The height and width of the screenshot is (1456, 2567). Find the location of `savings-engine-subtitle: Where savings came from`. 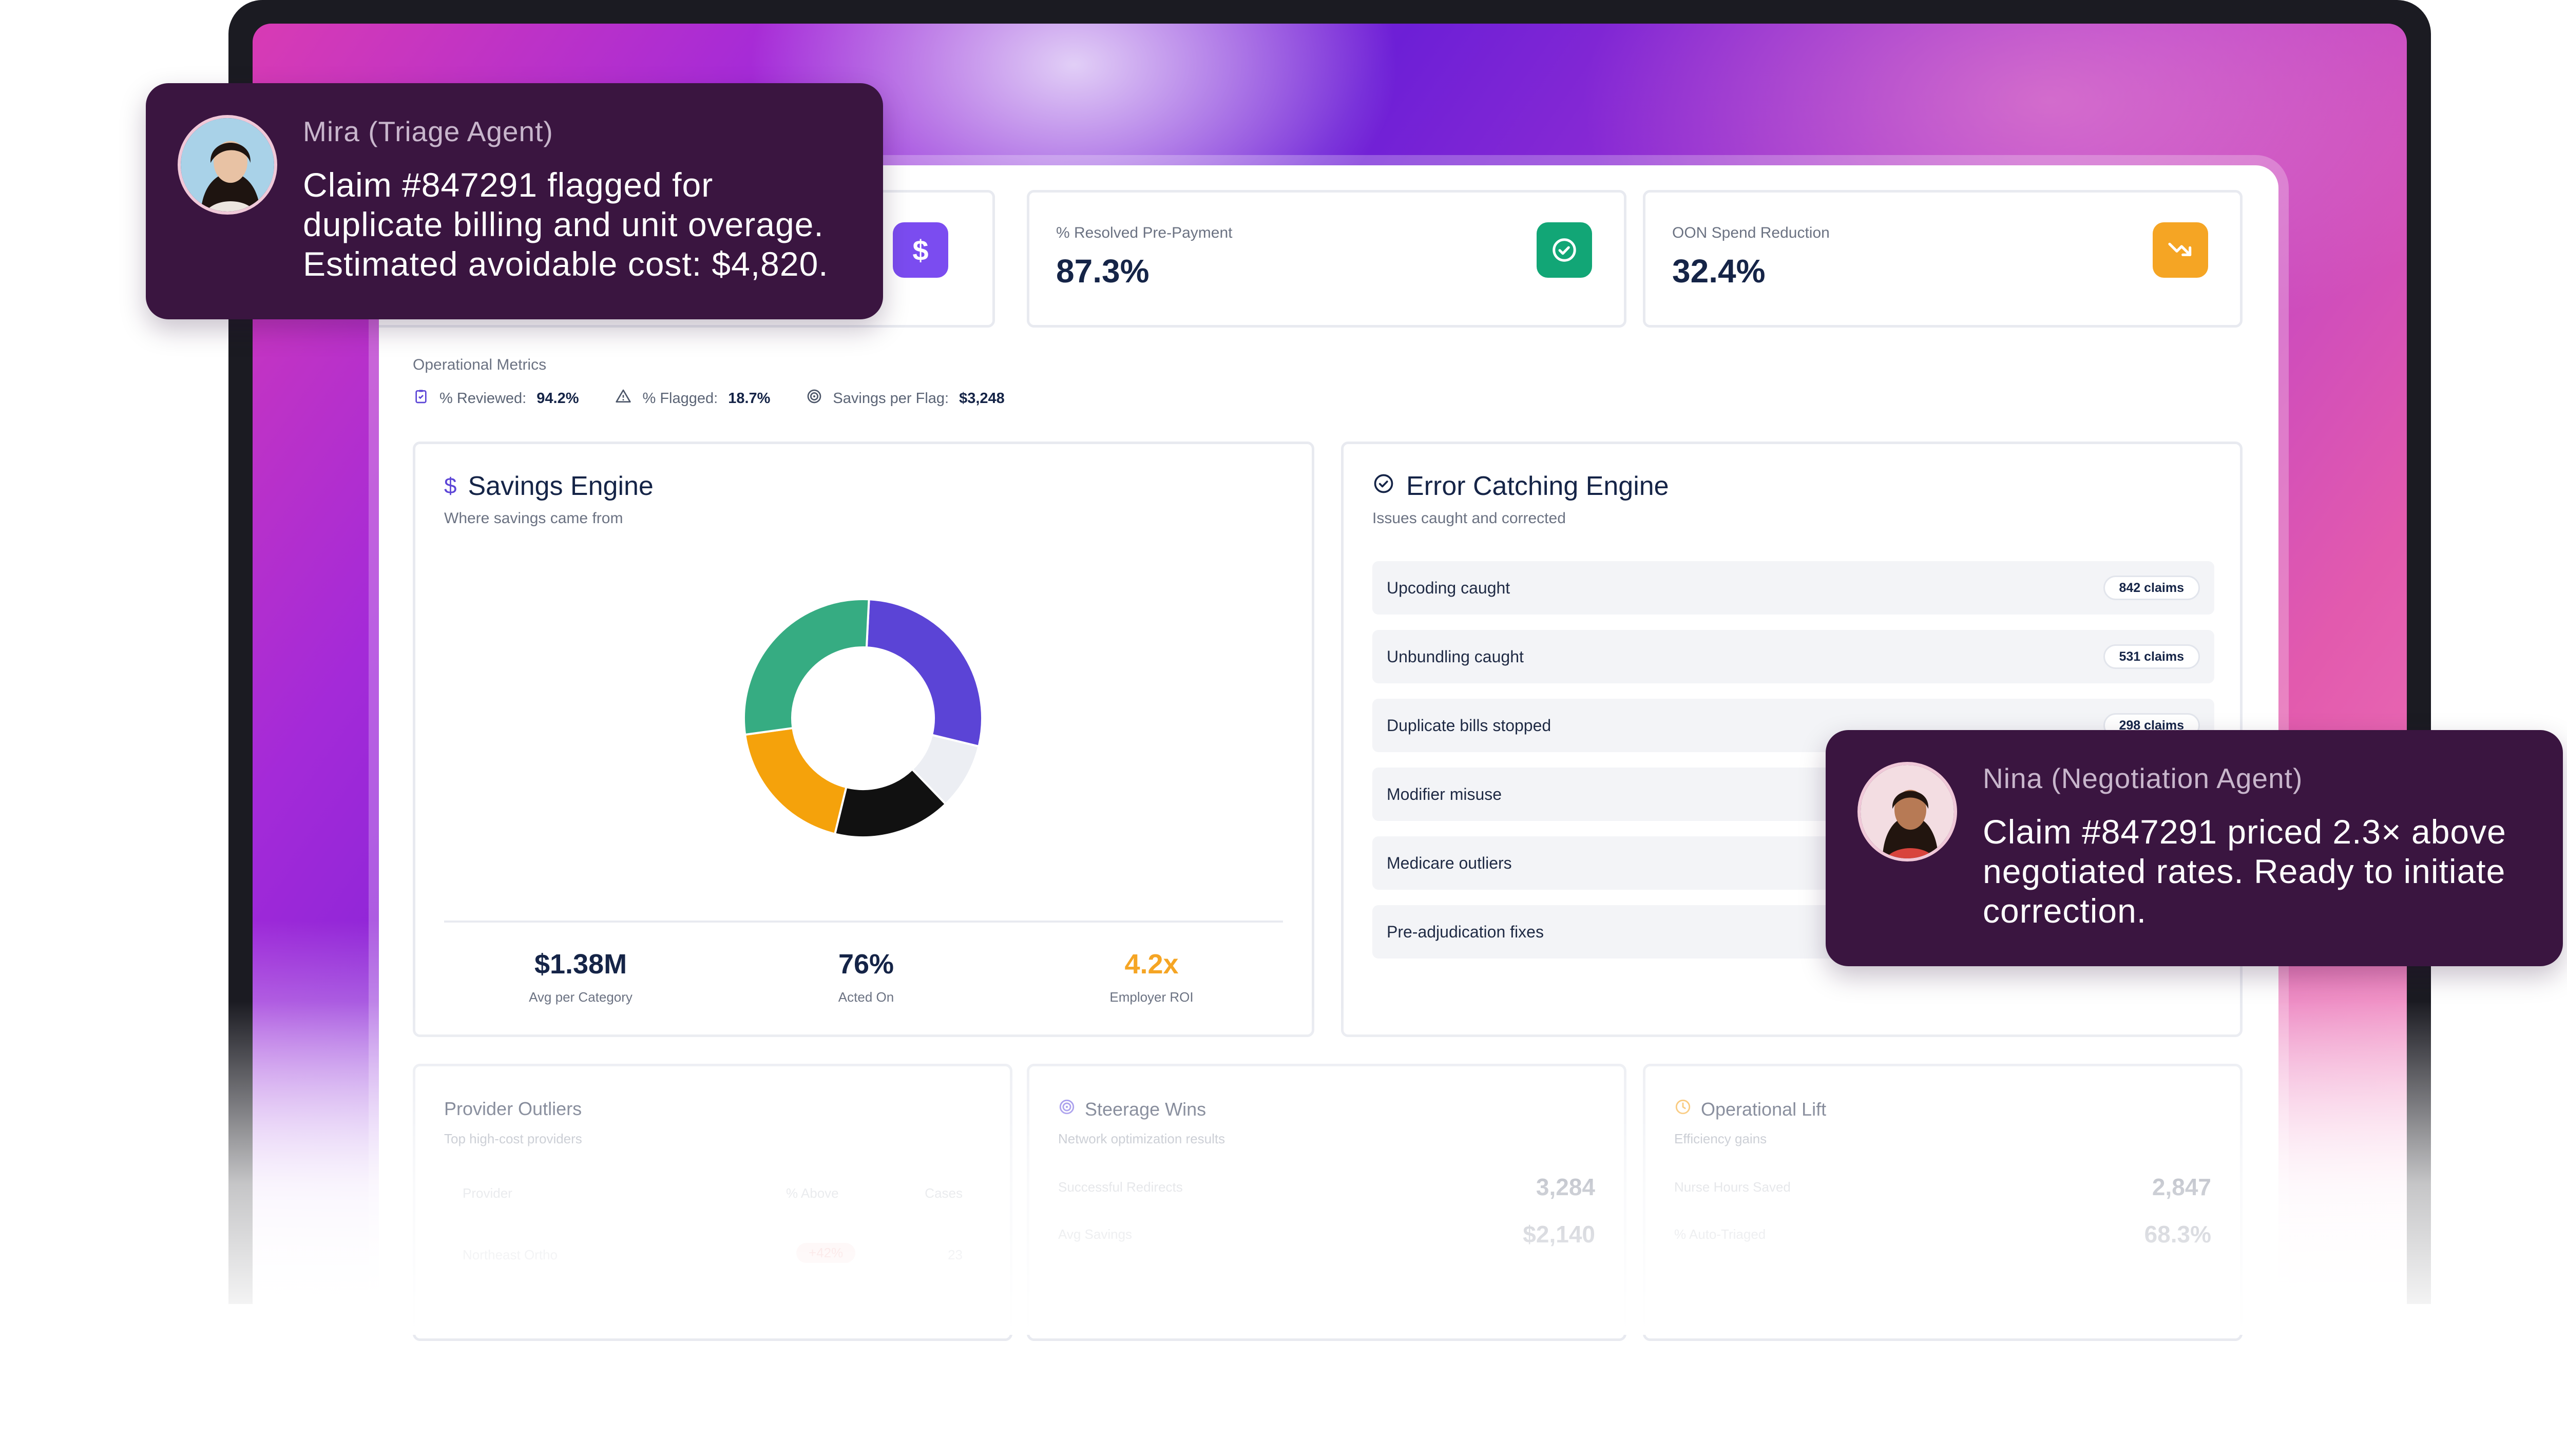

savings-engine-subtitle: Where savings came from is located at coordinates (533, 518).